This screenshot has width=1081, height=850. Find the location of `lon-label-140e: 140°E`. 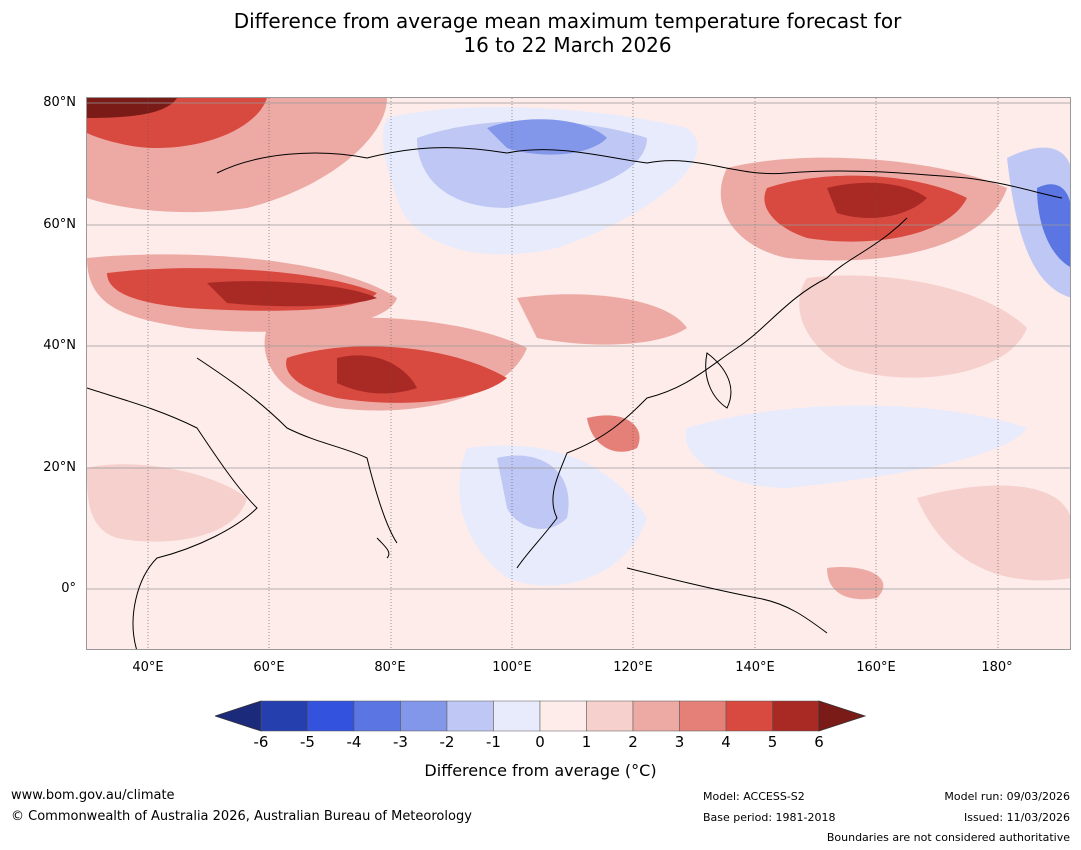

lon-label-140e: 140°E is located at coordinates (755, 667).